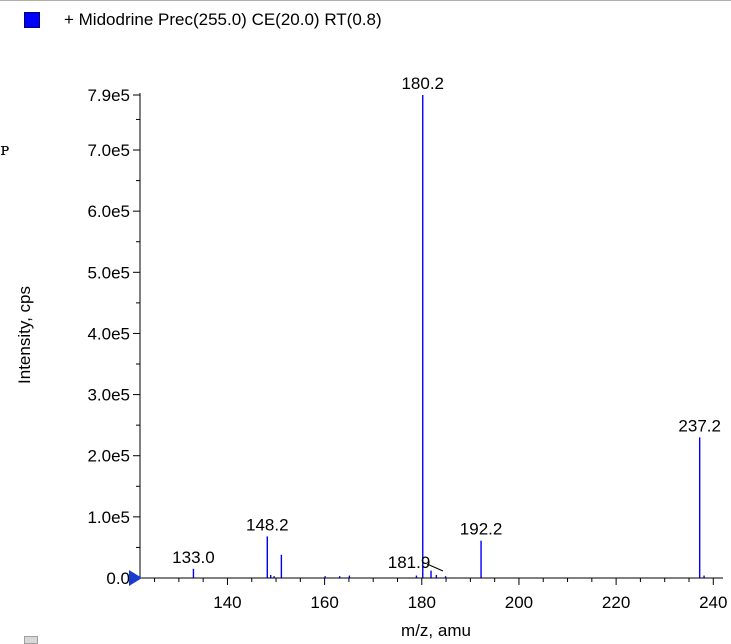  I want to click on y-tick-label: 0.0, so click(118, 578).